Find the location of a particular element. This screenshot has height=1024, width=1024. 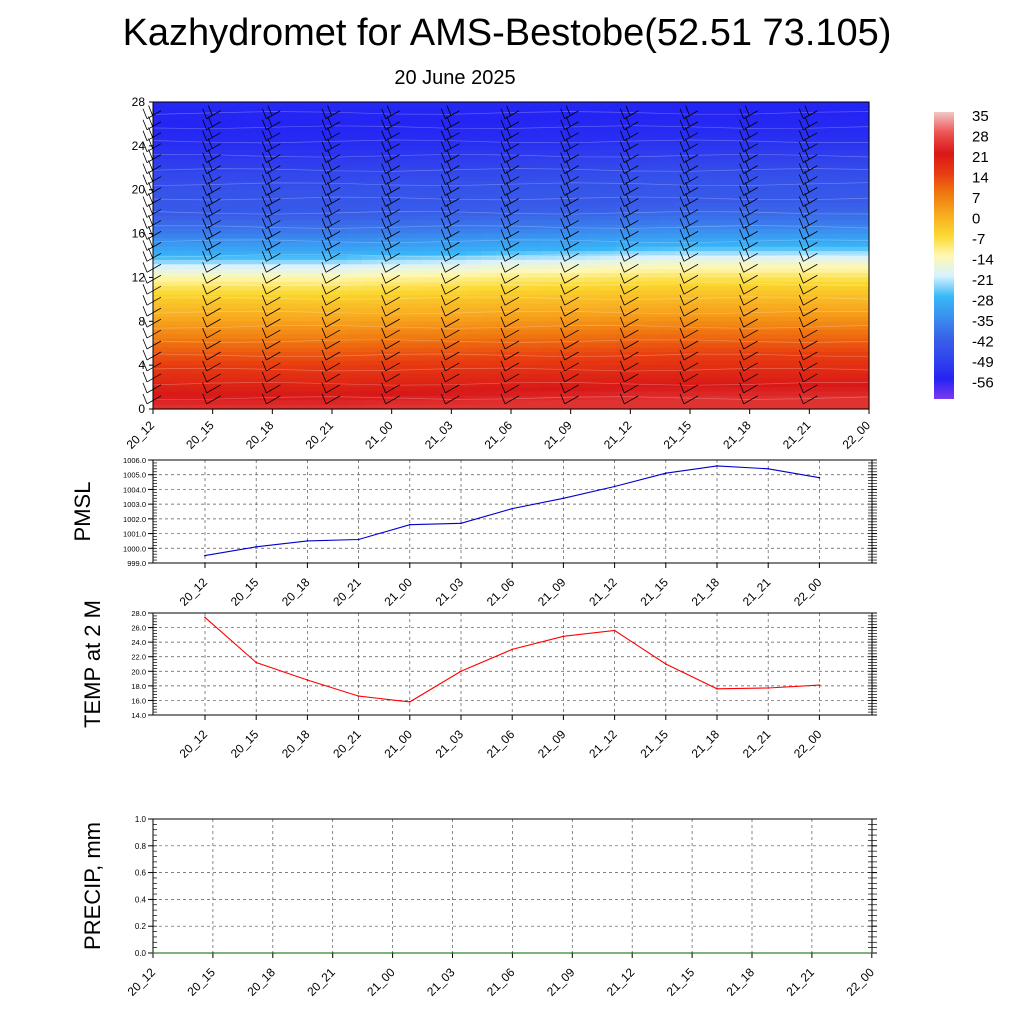

y-tick-label: 1001.0 is located at coordinates (134, 534).